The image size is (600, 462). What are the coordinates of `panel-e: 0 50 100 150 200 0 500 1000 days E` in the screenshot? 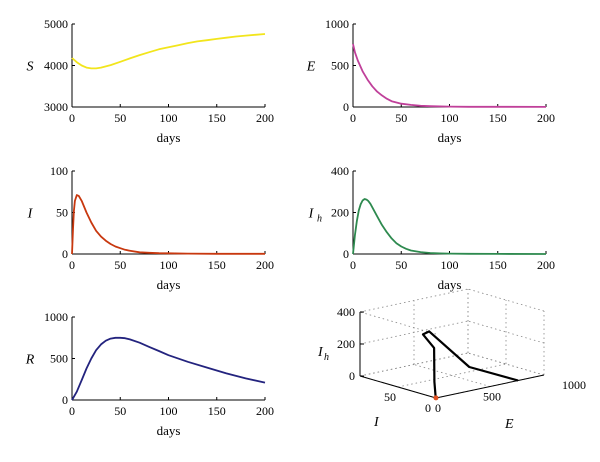 It's located at (430, 81).